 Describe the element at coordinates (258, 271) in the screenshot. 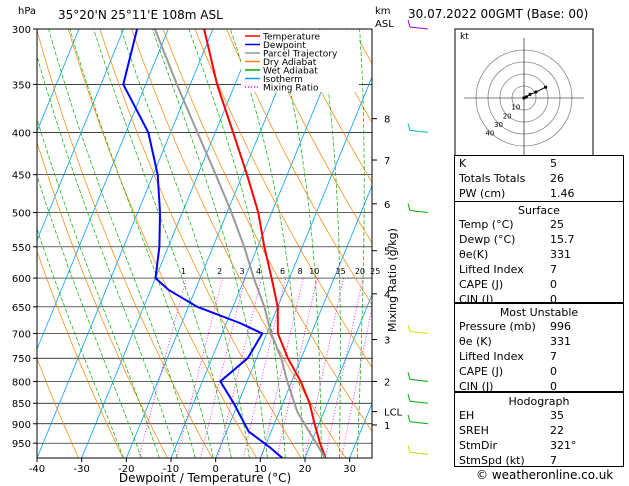

I see `mixing-ratio-label: 4` at that location.